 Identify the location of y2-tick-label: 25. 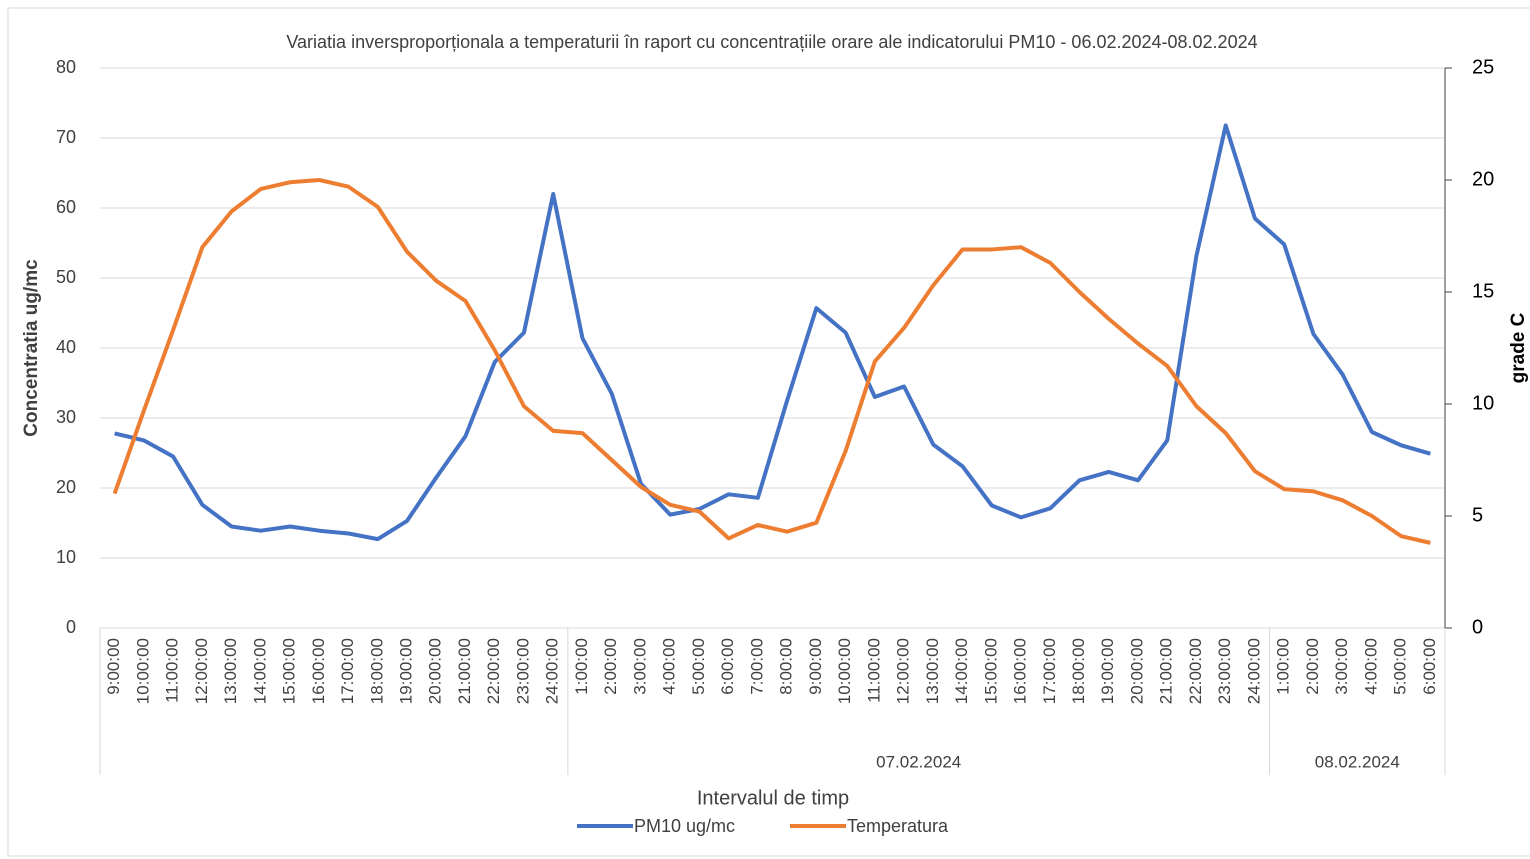
(1483, 67).